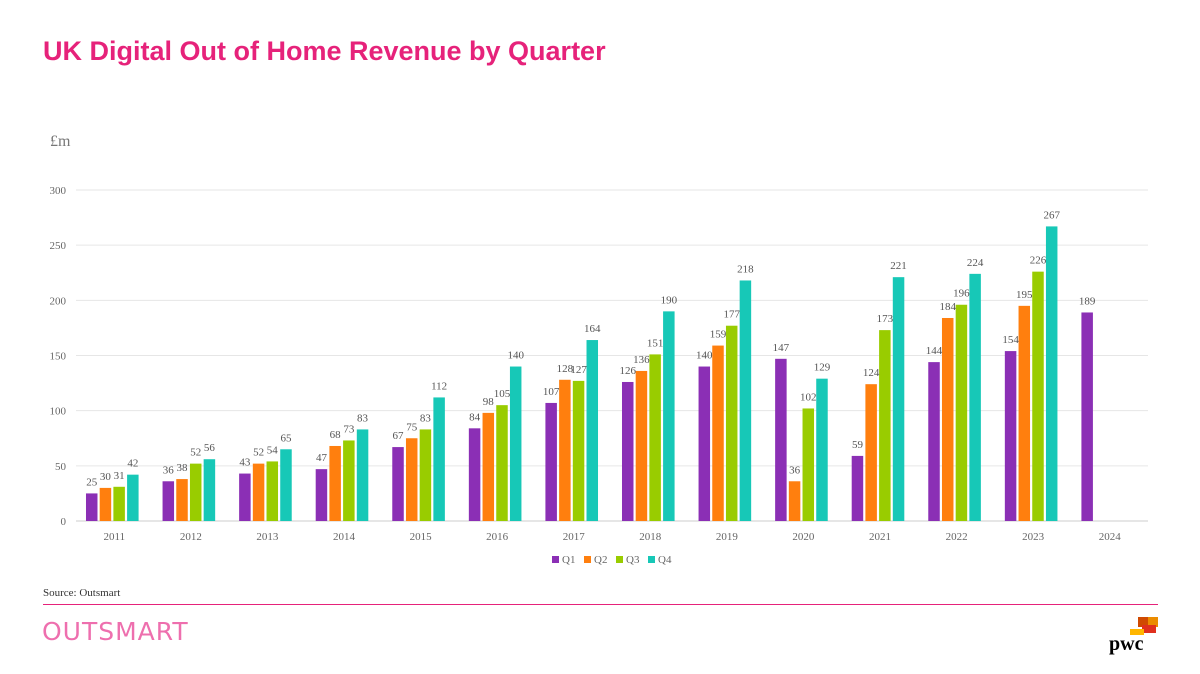  I want to click on x-tick-label: 2011, so click(114, 537).